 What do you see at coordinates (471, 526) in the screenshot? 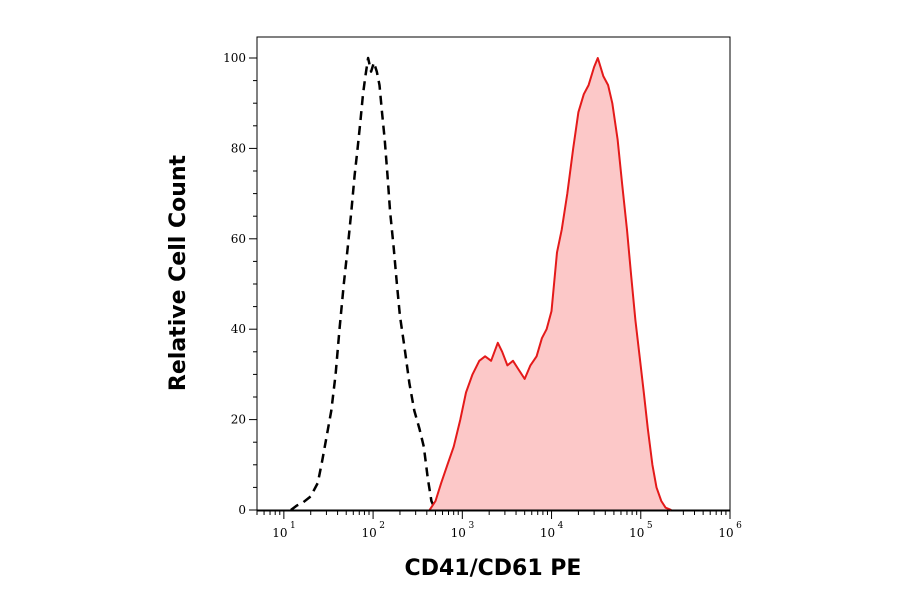
I see `x-tick-exponent: 3` at bounding box center [471, 526].